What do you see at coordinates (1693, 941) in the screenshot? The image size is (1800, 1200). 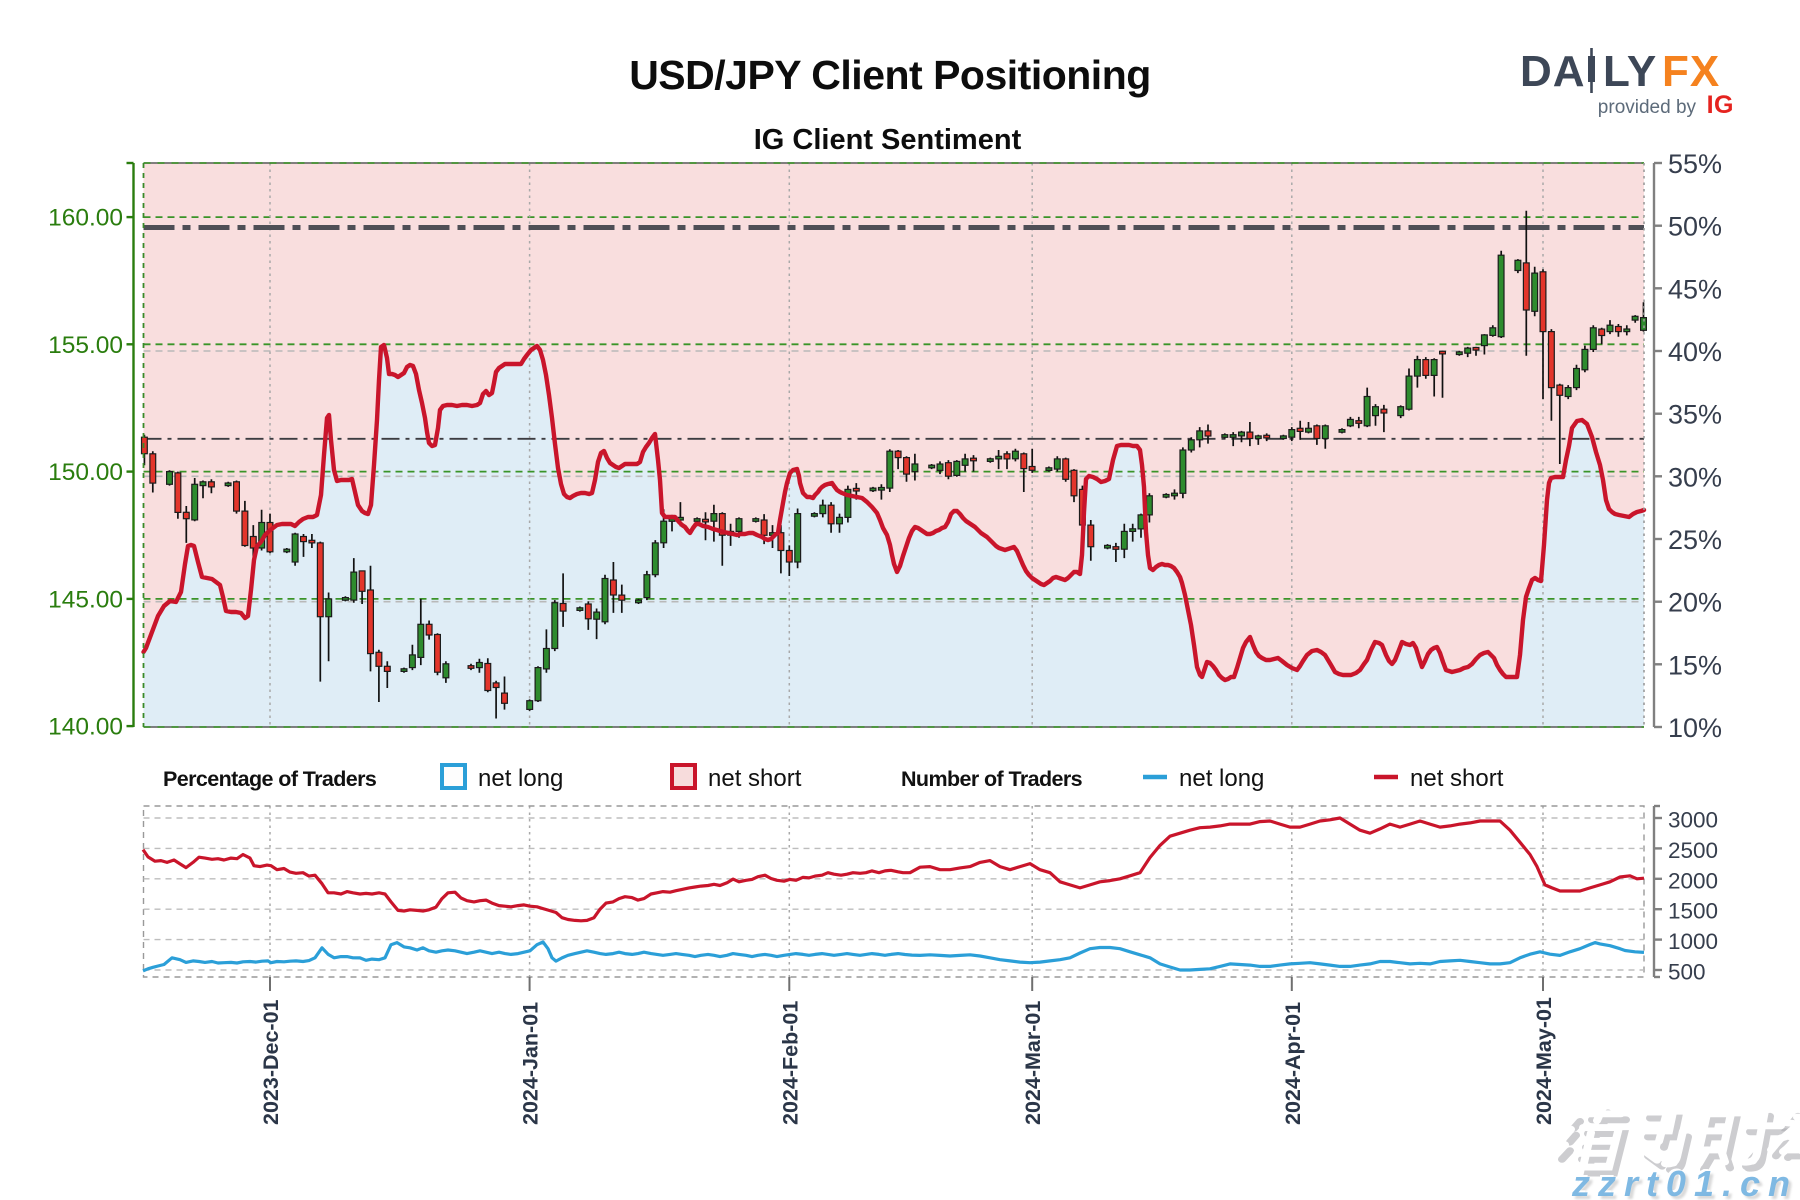 I see `svg-text: 1000` at bounding box center [1693, 941].